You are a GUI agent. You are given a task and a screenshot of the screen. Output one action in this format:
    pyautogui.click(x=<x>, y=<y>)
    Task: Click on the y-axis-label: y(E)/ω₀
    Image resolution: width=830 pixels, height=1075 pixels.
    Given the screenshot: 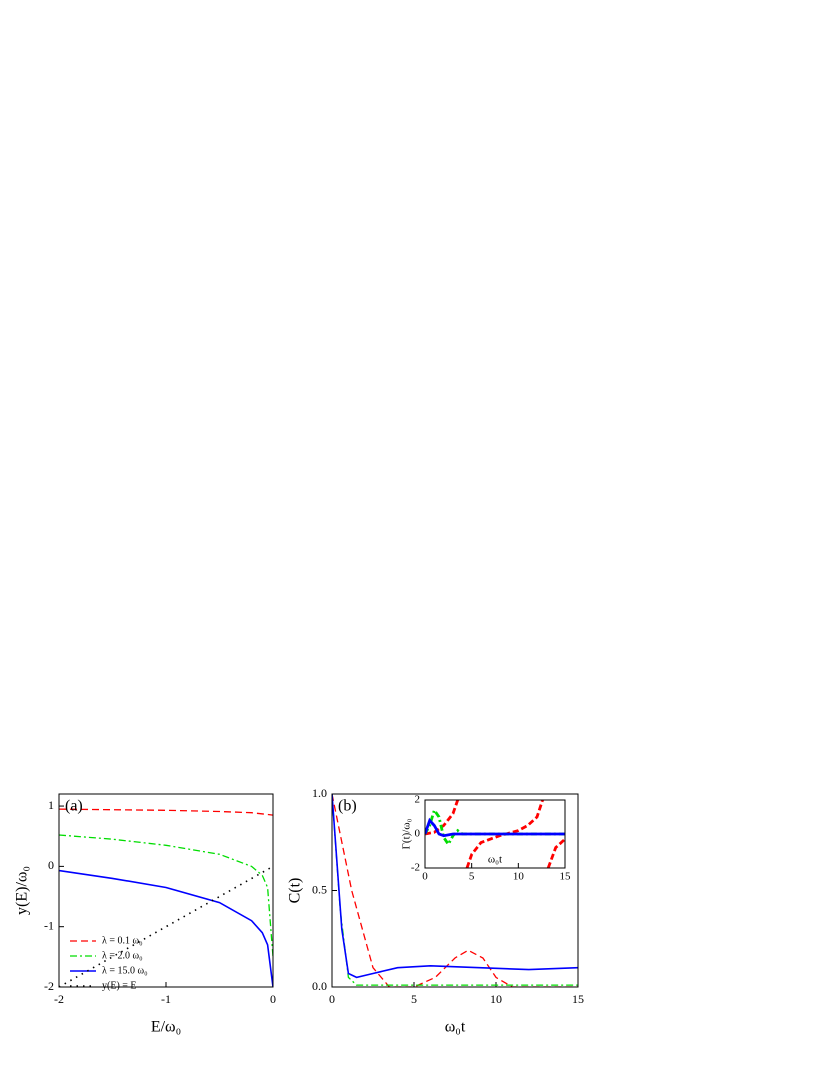 What is the action you would take?
    pyautogui.click(x=22, y=890)
    